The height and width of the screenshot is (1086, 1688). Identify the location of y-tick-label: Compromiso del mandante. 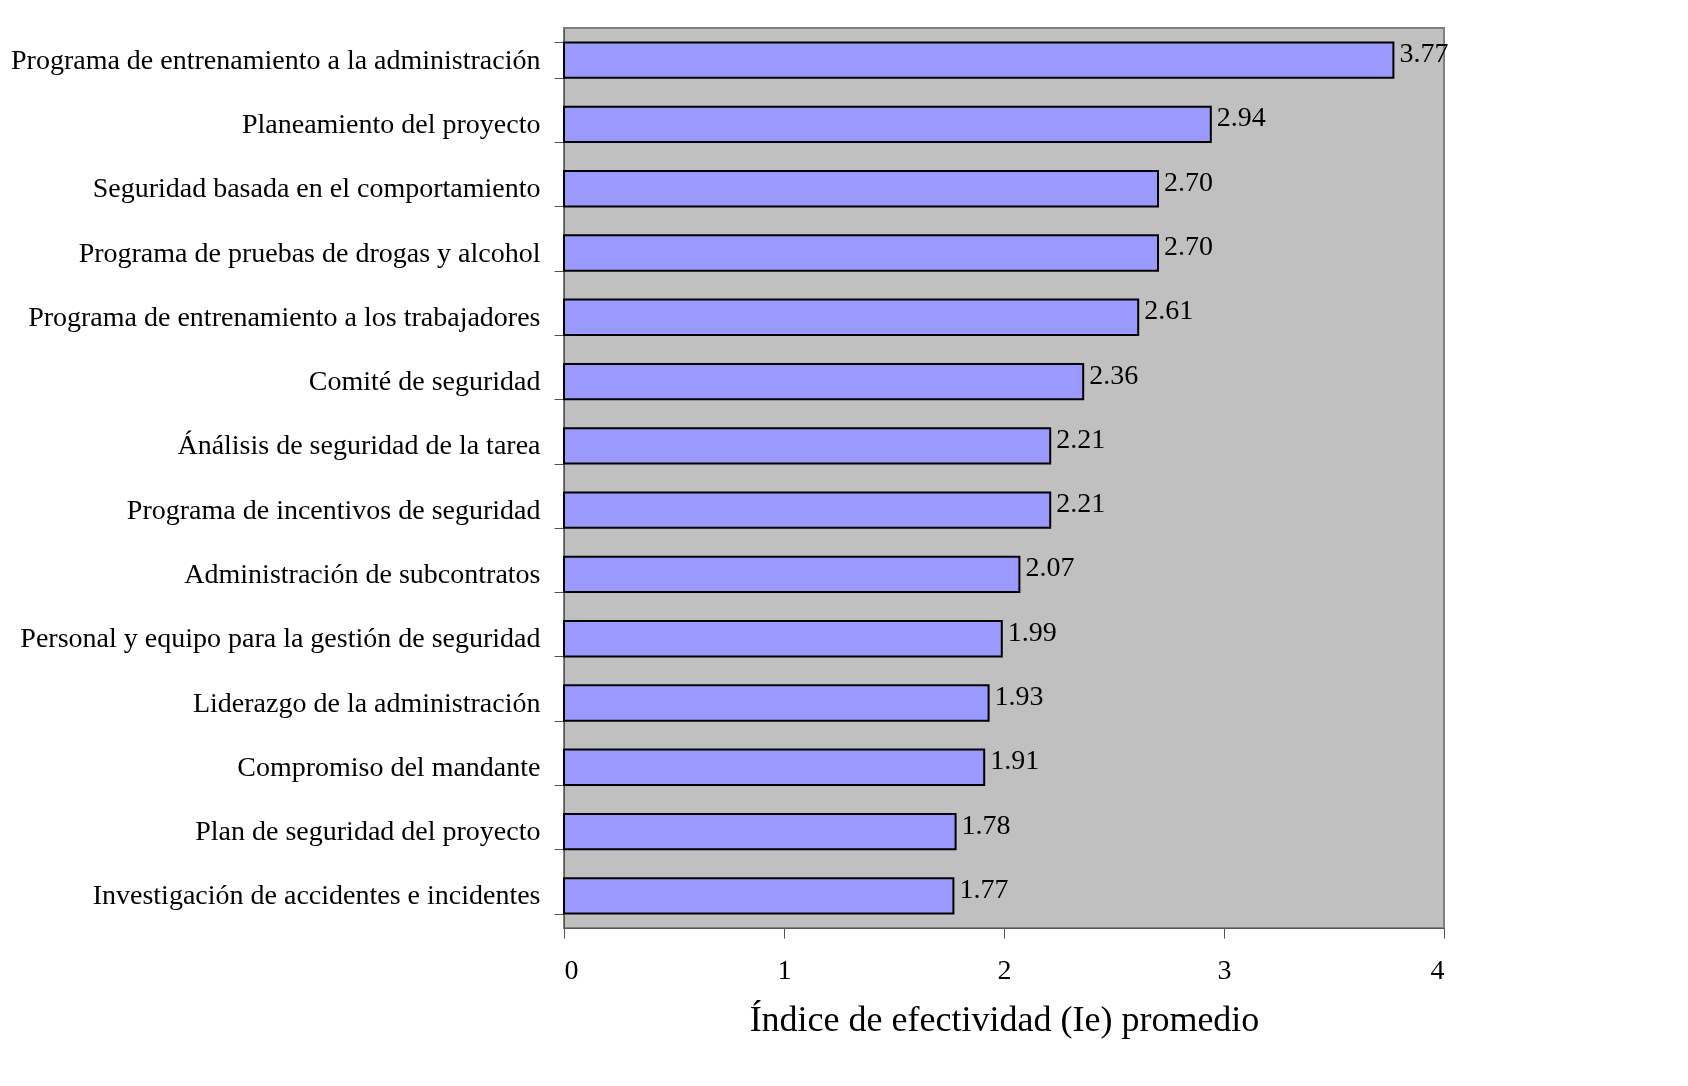
(389, 766).